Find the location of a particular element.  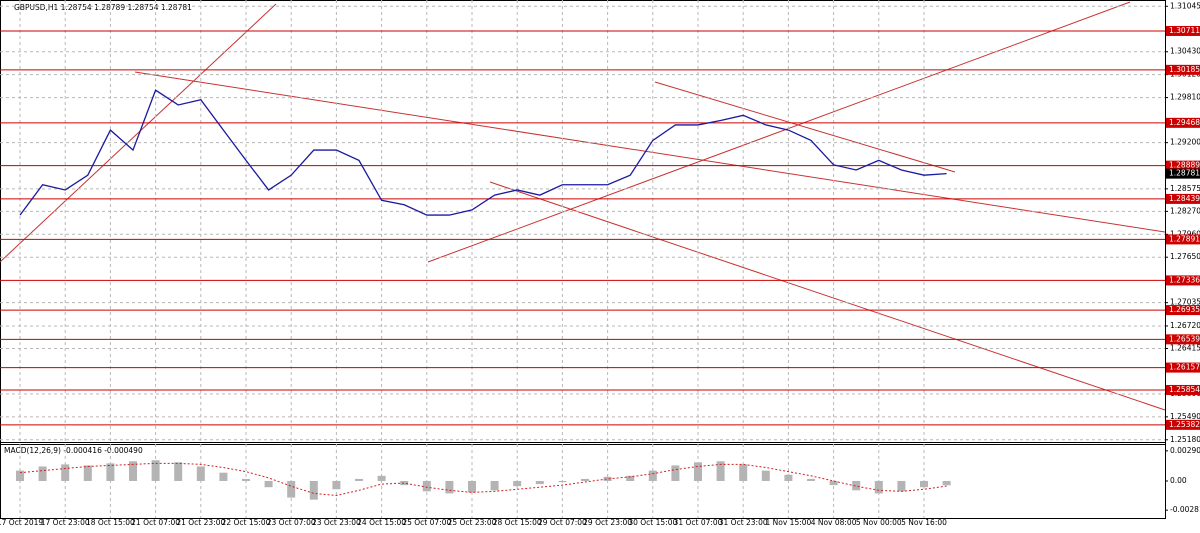

x-tick-label: 31 Oct 07:00 is located at coordinates (698, 522).